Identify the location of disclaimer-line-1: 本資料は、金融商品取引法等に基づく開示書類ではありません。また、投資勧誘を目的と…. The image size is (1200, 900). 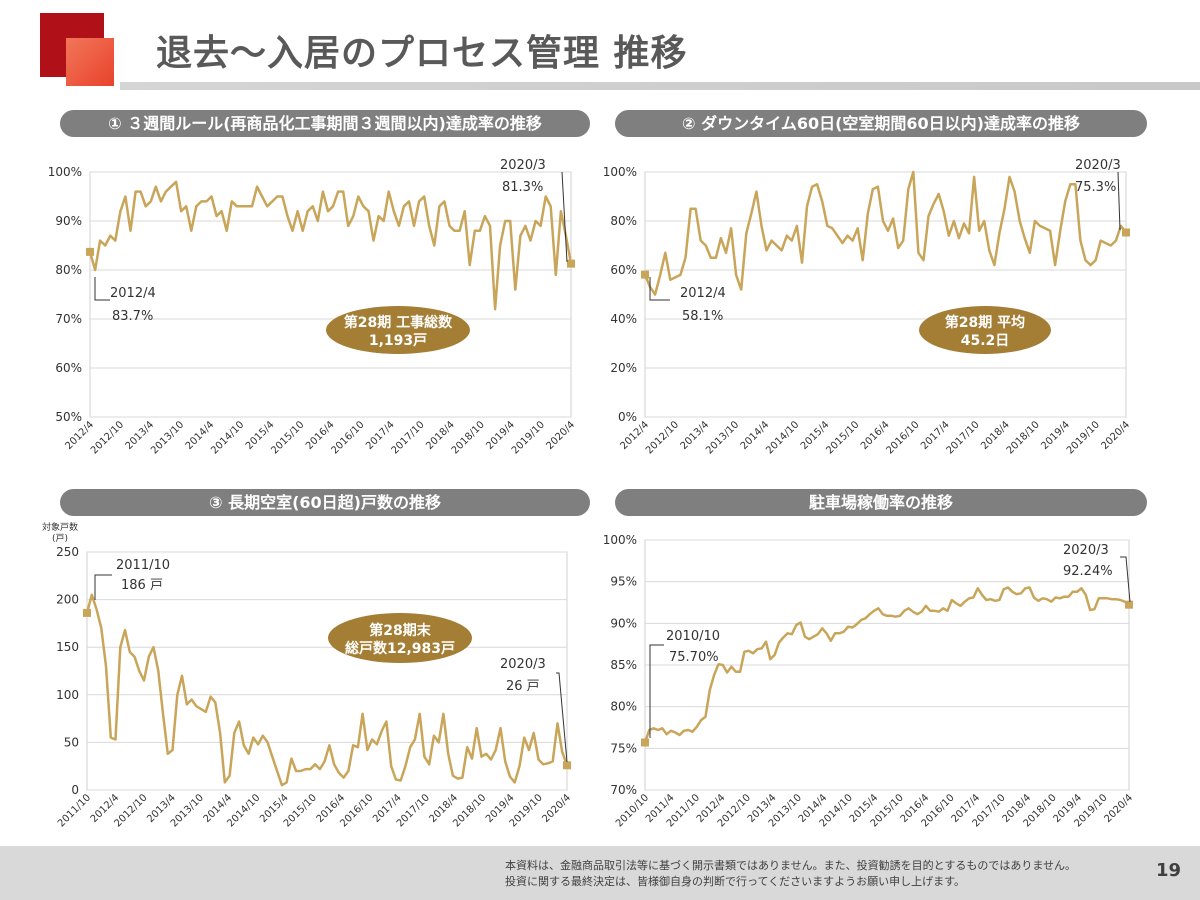
(791, 865).